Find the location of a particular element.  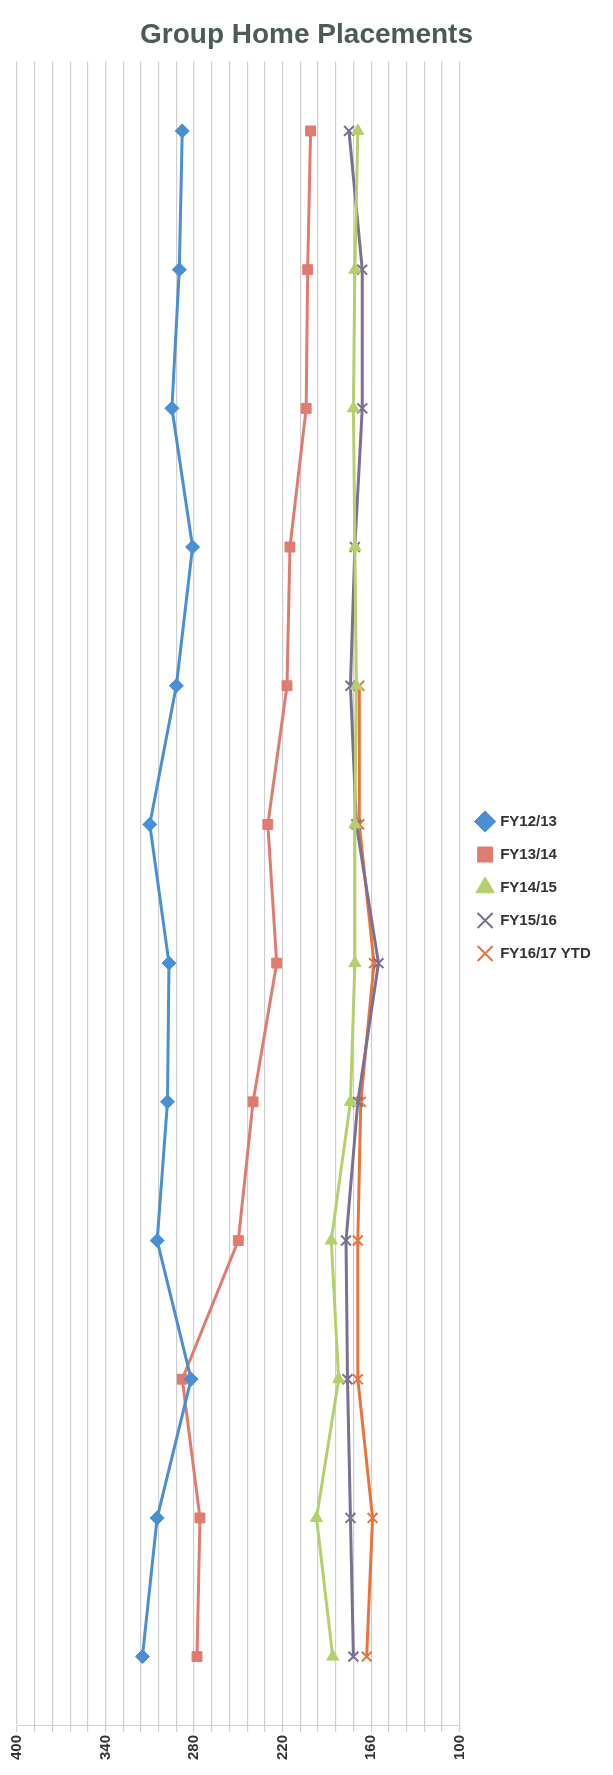

legend-label: FY12/13 is located at coordinates (528, 820).